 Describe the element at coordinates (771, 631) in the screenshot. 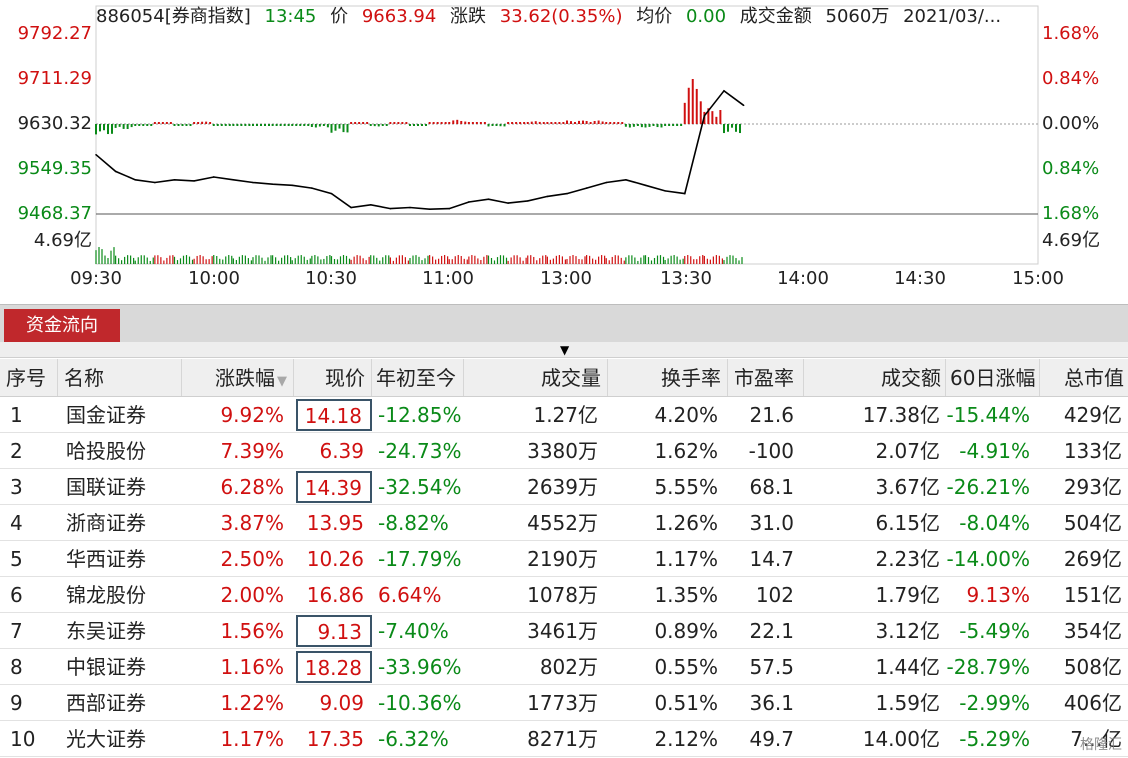

I see `pe-ratio: 22.1` at that location.